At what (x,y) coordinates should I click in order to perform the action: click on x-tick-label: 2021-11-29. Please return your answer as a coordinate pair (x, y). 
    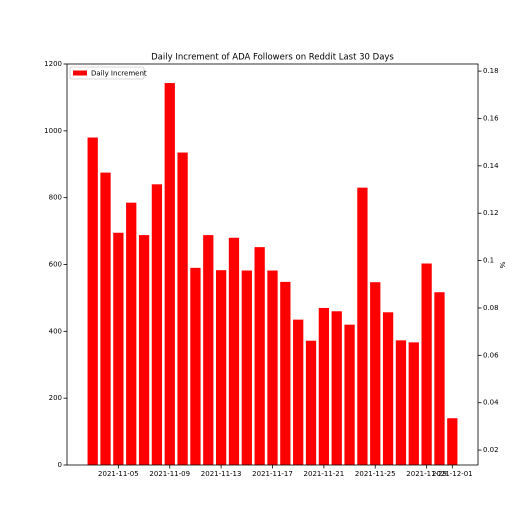
    Looking at the image, I should click on (426, 474).